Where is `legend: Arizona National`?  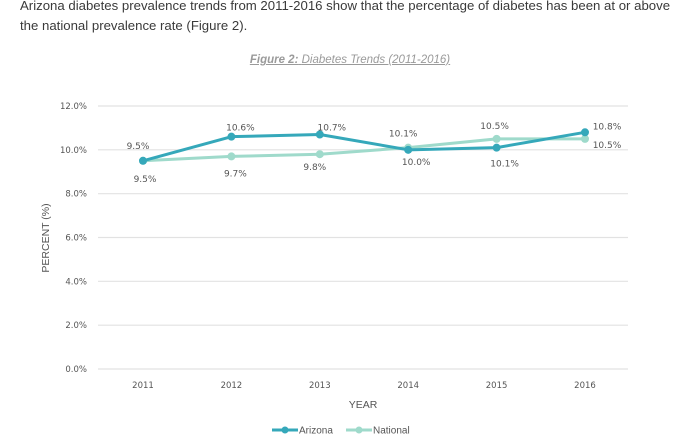
legend: Arizona National is located at coordinates (341, 431).